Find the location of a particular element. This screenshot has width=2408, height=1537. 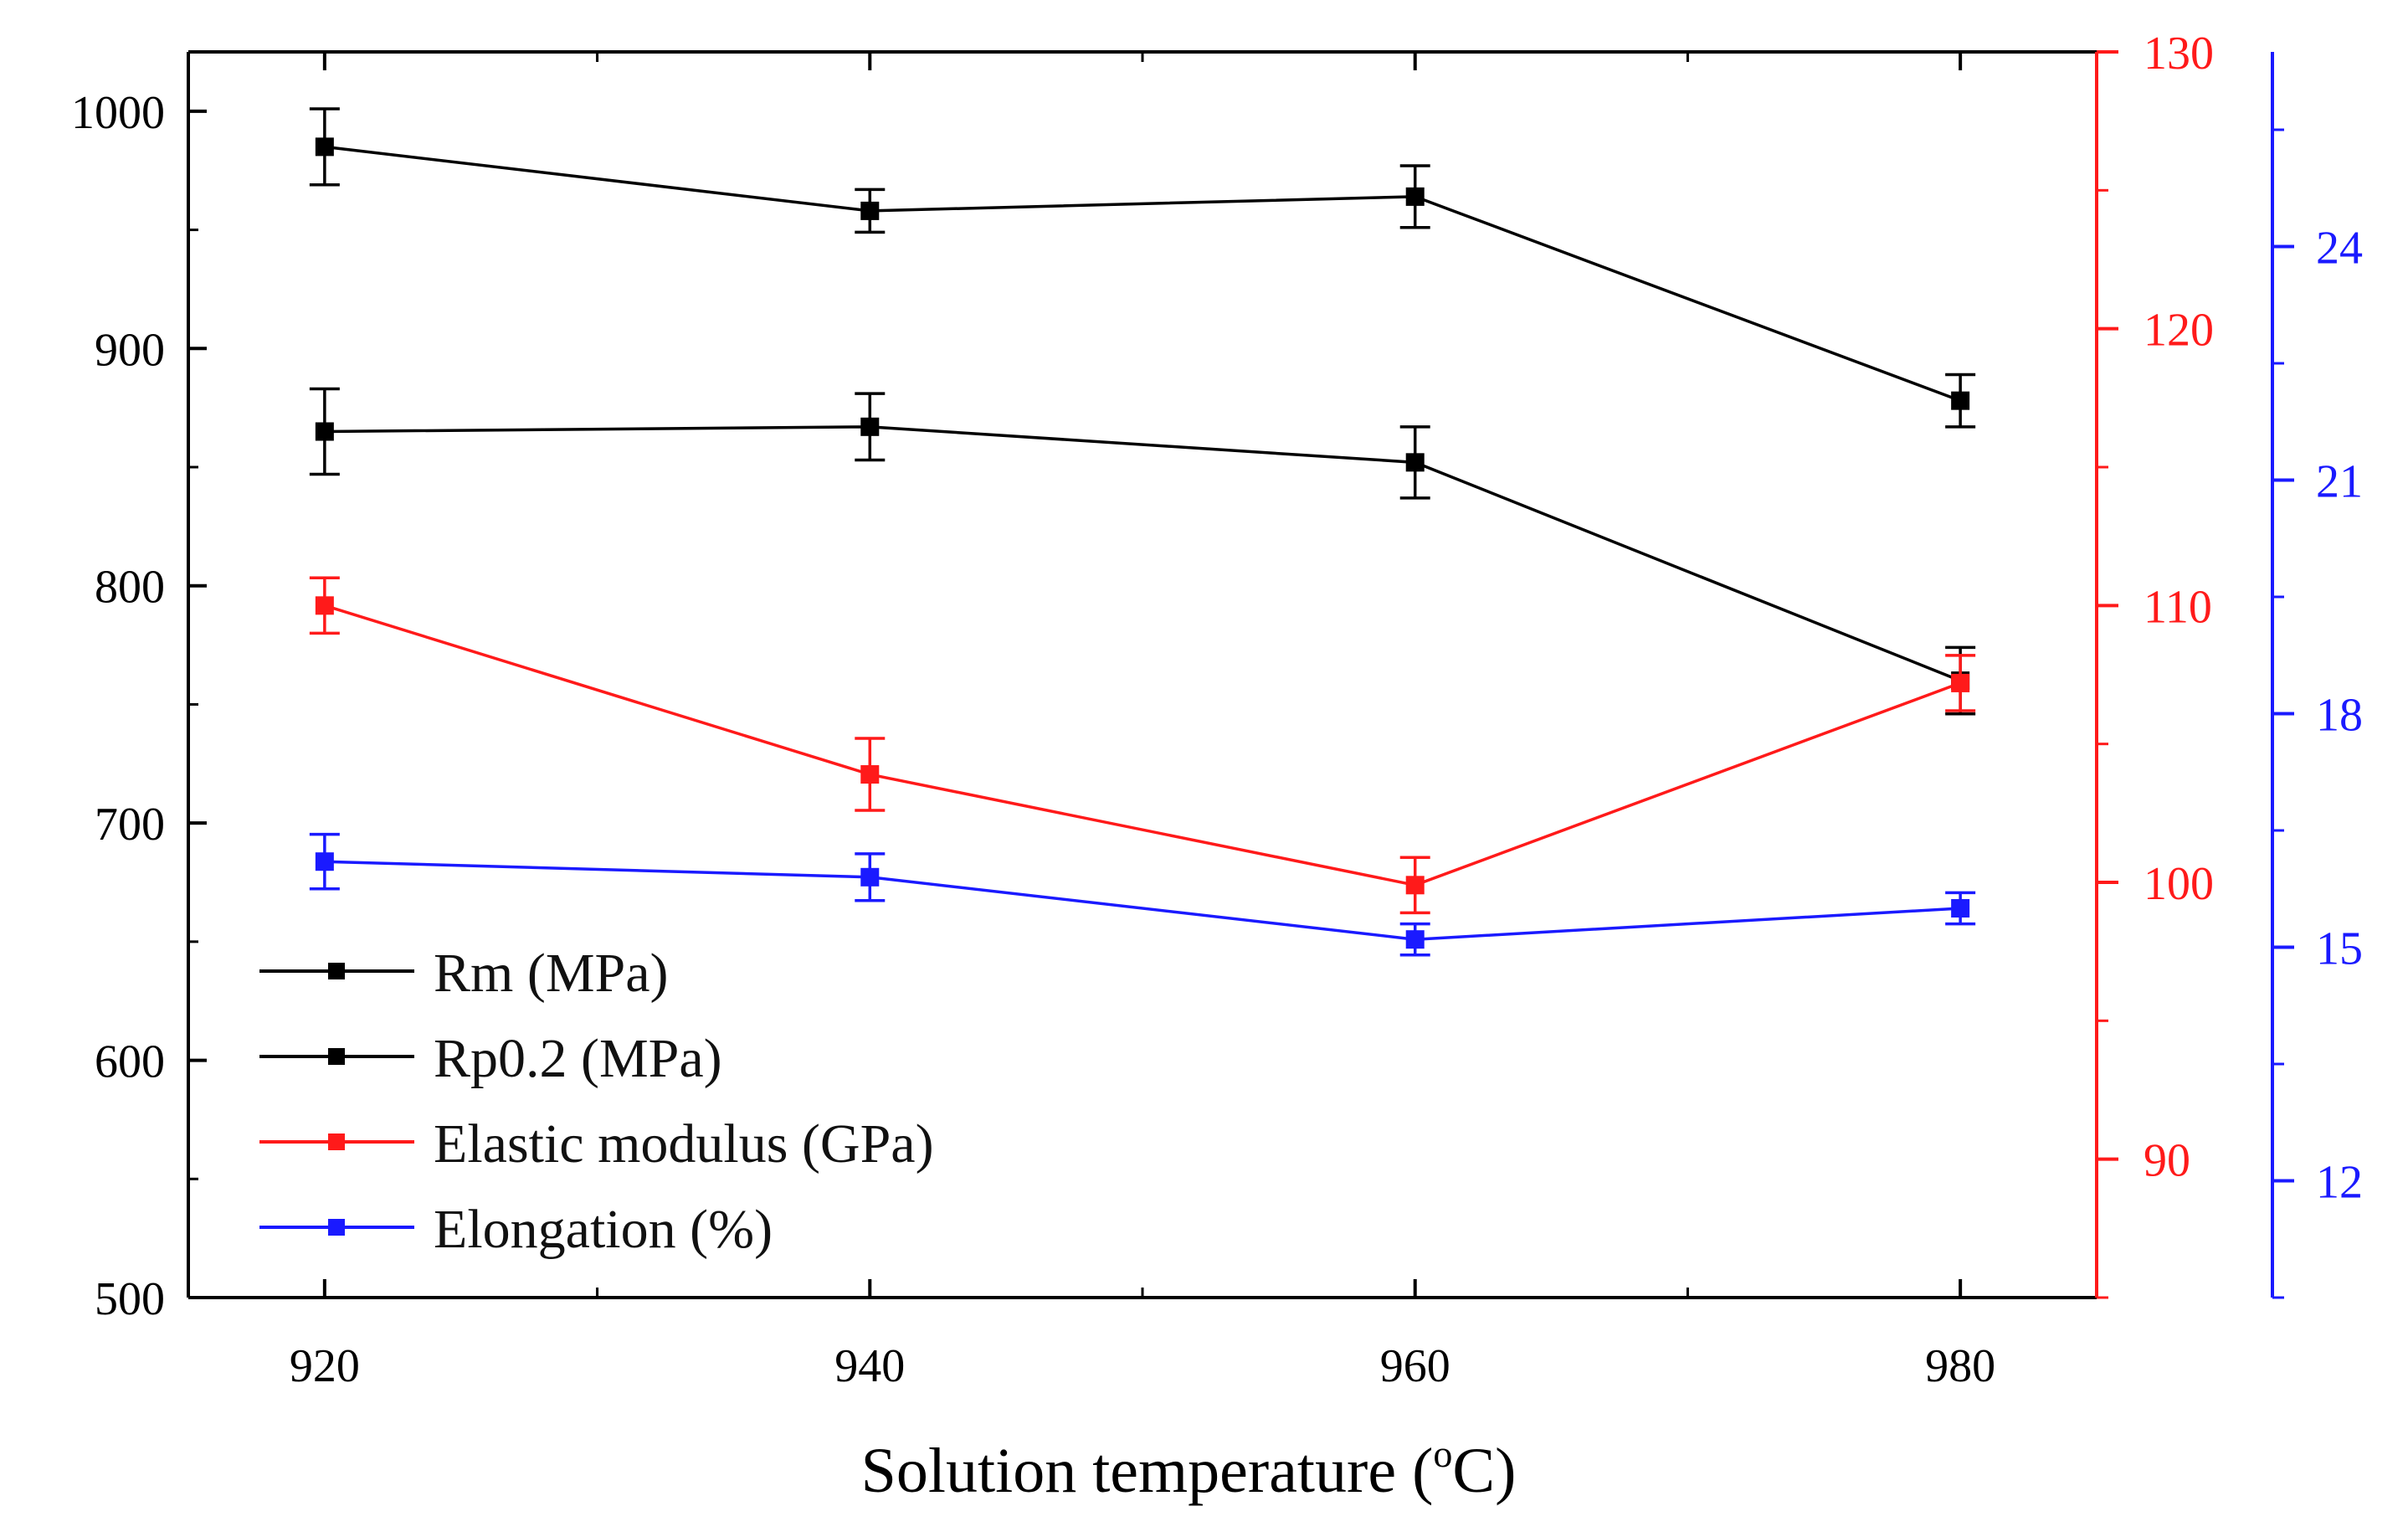

left-y-tick-label: 900 is located at coordinates (130, 350).